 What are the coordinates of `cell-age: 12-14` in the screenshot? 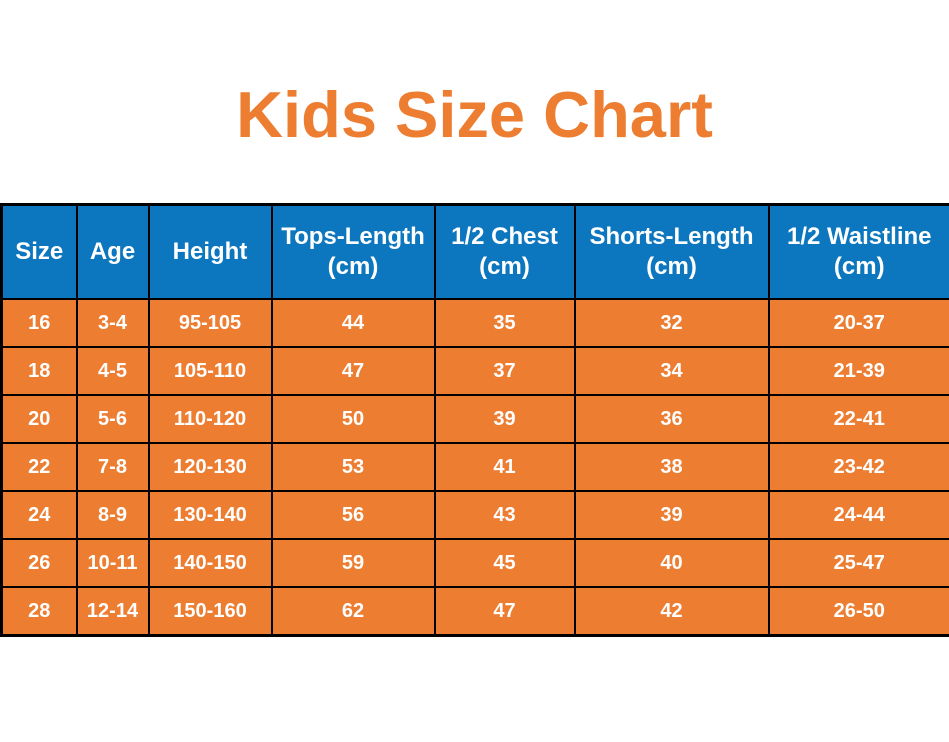 It's located at (112, 611).